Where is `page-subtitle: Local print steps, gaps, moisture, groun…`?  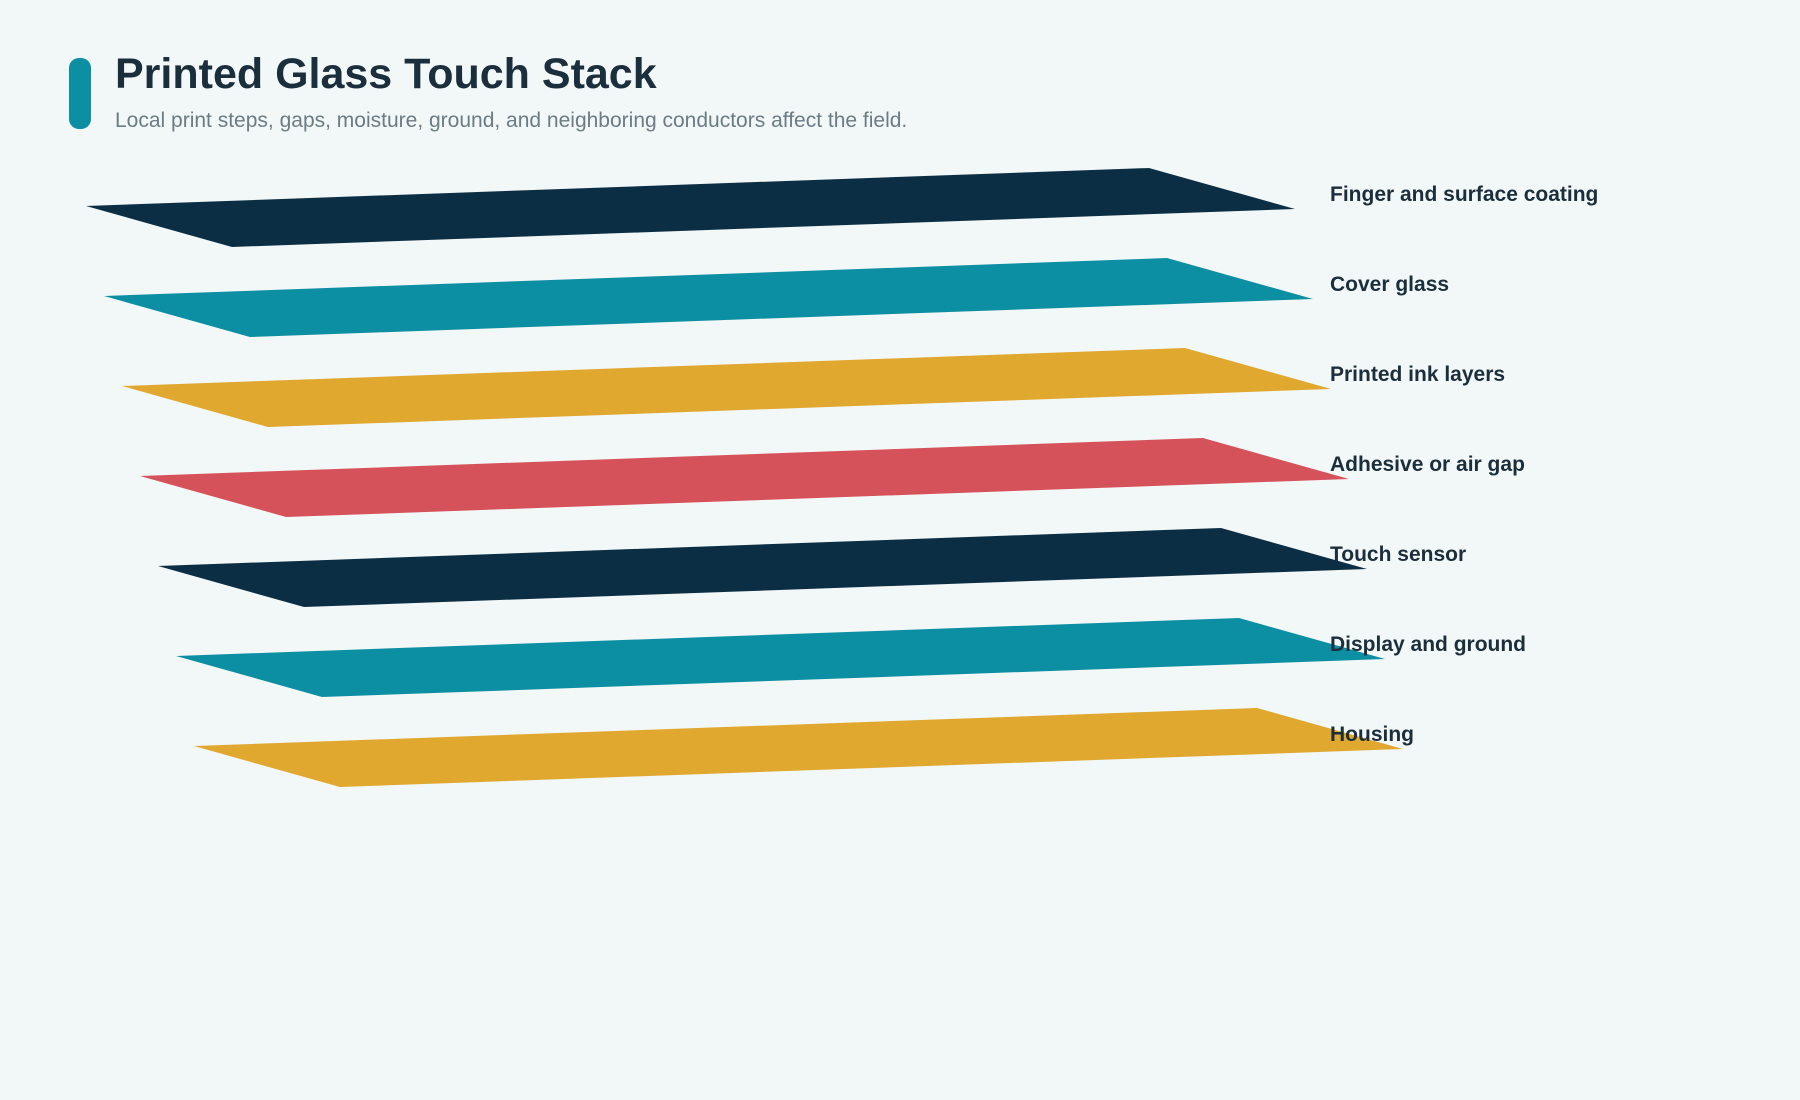 page-subtitle: Local print steps, gaps, moisture, groun… is located at coordinates (511, 120).